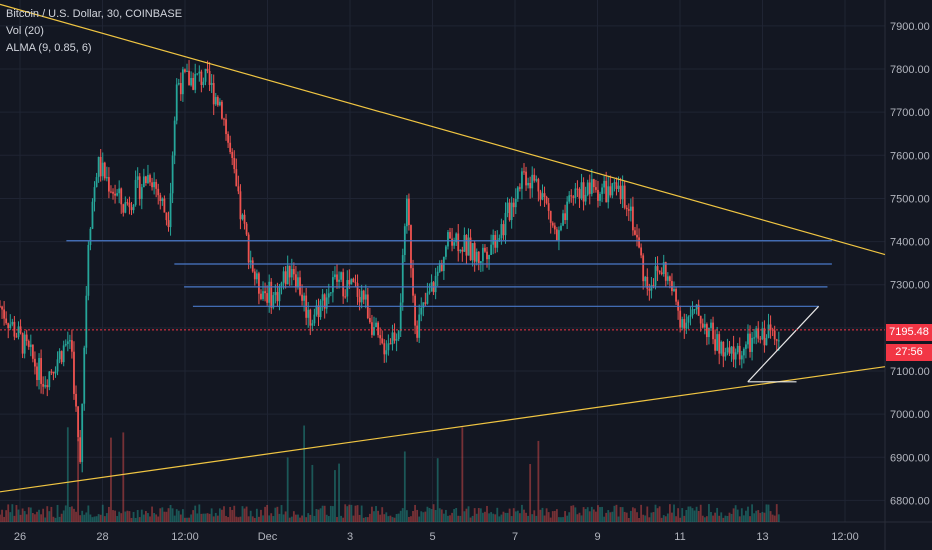 The width and height of the screenshot is (932, 550). I want to click on time-tick-label: Dec, so click(268, 537).